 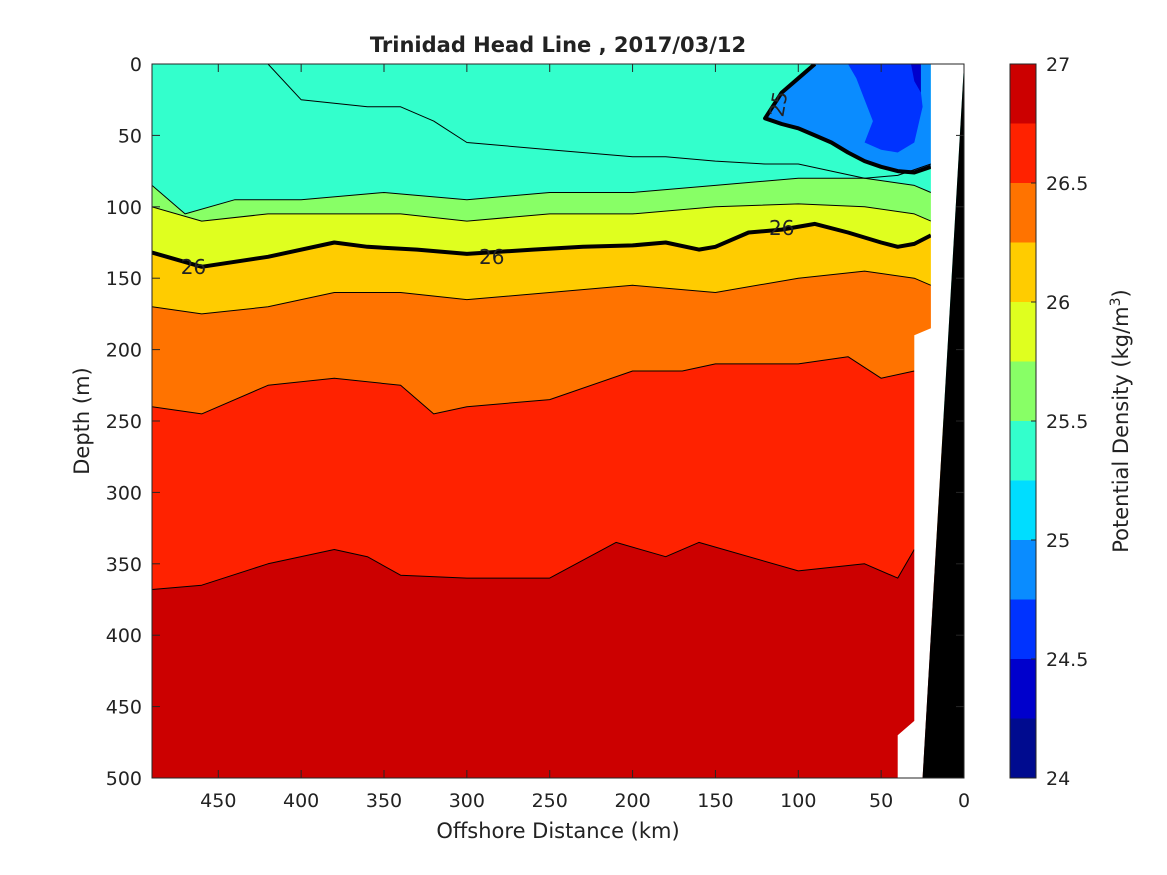 I want to click on y-tick-label: 300, so click(x=124, y=493).